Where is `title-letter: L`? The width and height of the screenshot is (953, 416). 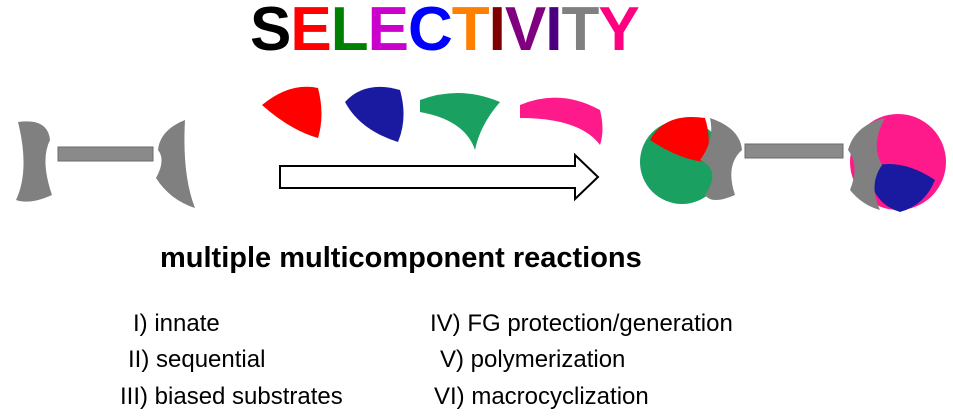
title-letter: L is located at coordinates (349, 32).